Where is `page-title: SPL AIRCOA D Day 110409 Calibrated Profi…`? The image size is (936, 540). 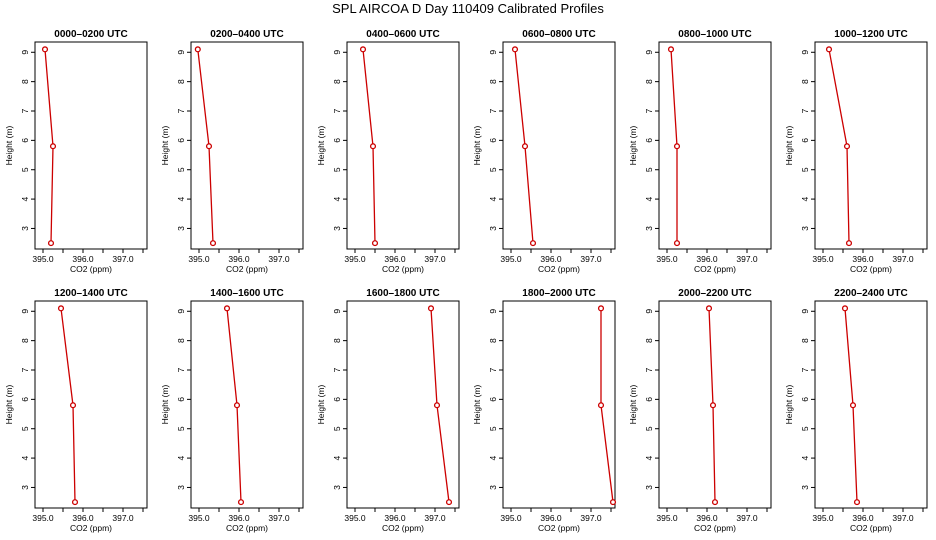 page-title: SPL AIRCOA D Day 110409 Calibrated Profi… is located at coordinates (468, 8).